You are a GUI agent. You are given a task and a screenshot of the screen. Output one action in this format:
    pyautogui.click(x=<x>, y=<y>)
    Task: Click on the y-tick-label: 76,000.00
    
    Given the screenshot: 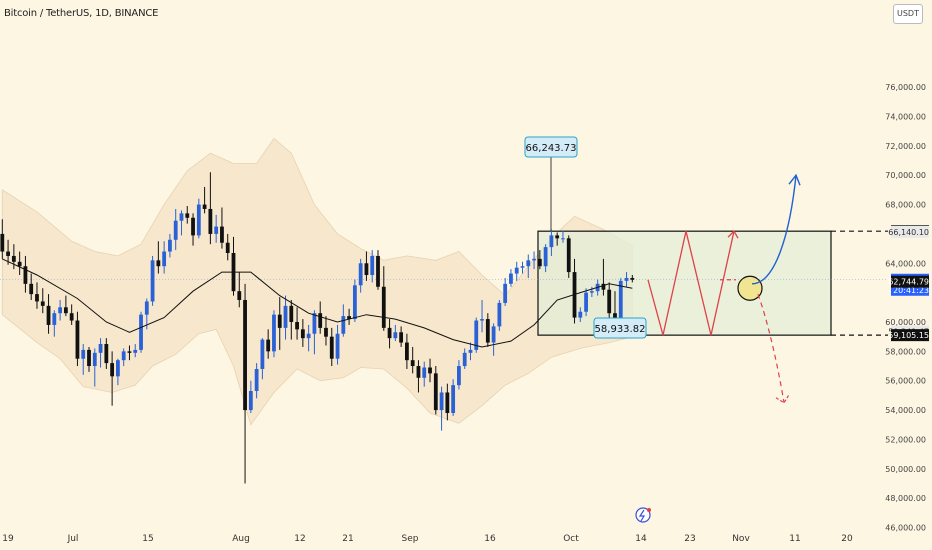 What is the action you would take?
    pyautogui.click(x=905, y=87)
    